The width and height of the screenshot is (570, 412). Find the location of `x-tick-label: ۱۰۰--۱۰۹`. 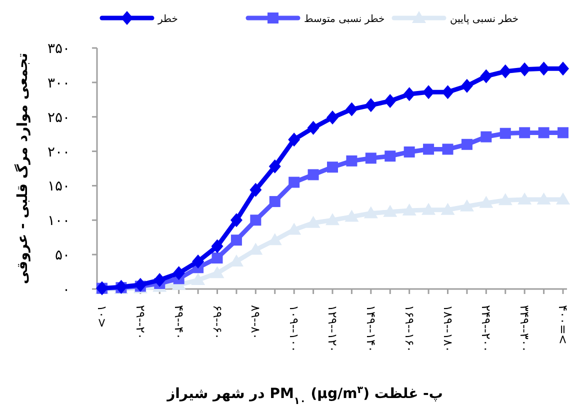

x-tick-label: ۱۰۰--۱۰۹ is located at coordinates (294, 328).